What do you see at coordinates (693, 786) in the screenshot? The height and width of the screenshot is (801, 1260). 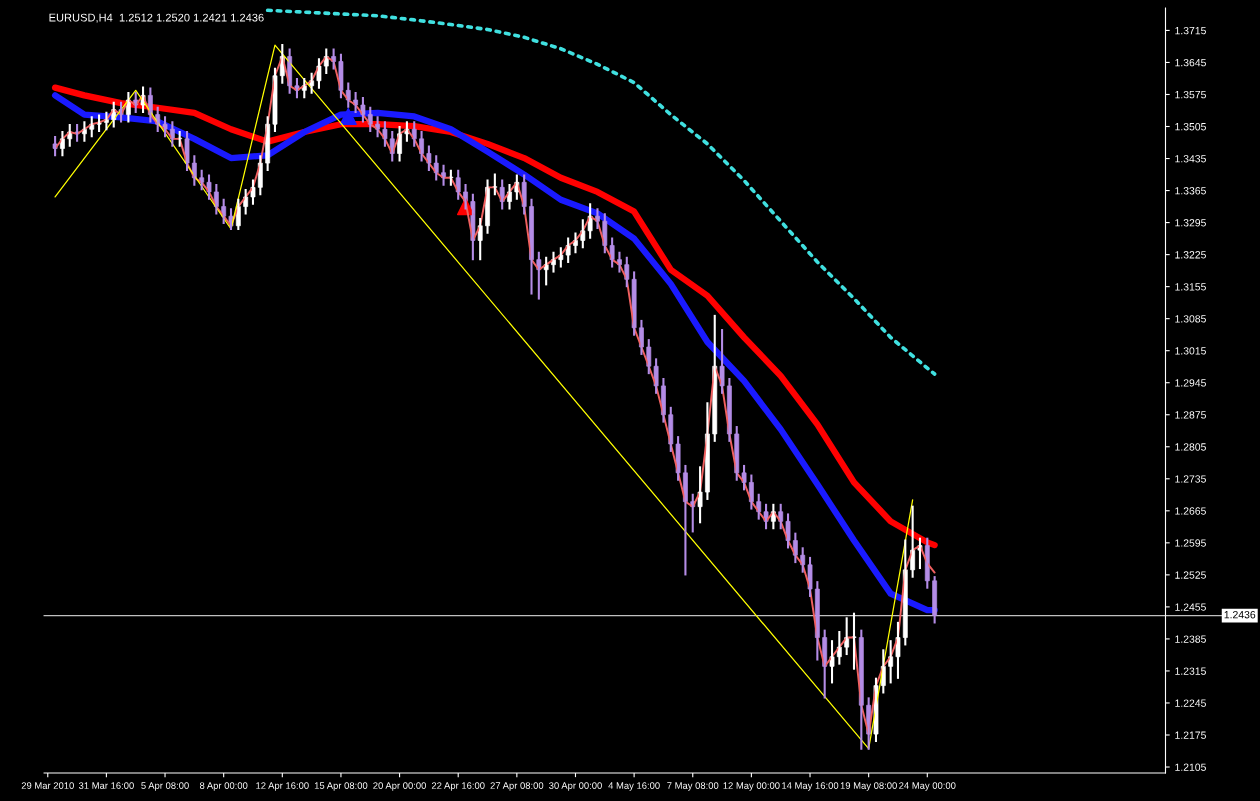 I see `x-tick-label: 7 May 08:00` at bounding box center [693, 786].